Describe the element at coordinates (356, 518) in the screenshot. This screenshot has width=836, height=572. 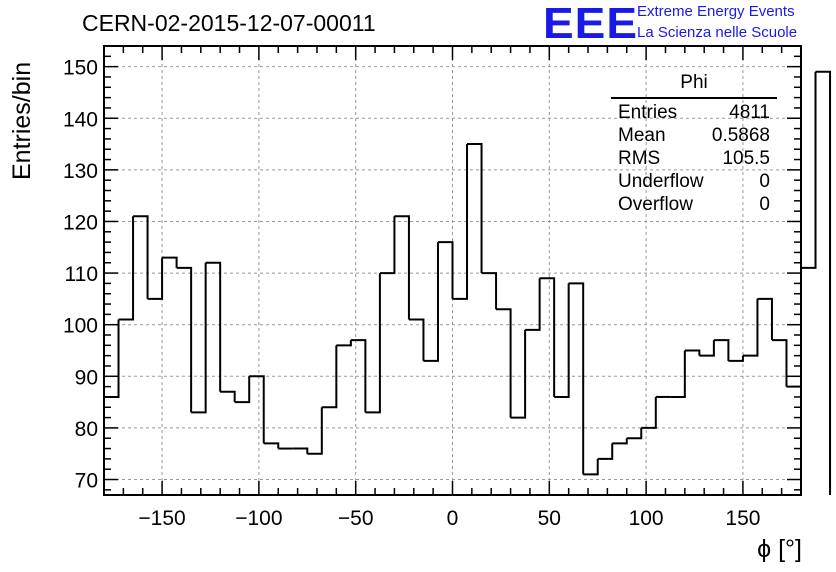
I see `x-tick-label: −50` at that location.